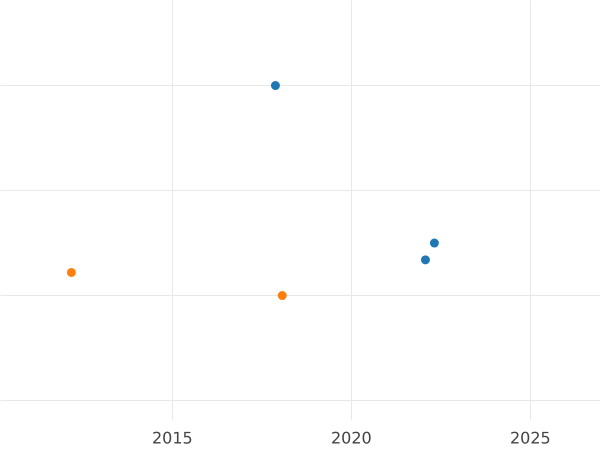 Image resolution: width=600 pixels, height=450 pixels. Describe the element at coordinates (172, 438) in the screenshot. I see `x-tick-label: 2015` at that location.